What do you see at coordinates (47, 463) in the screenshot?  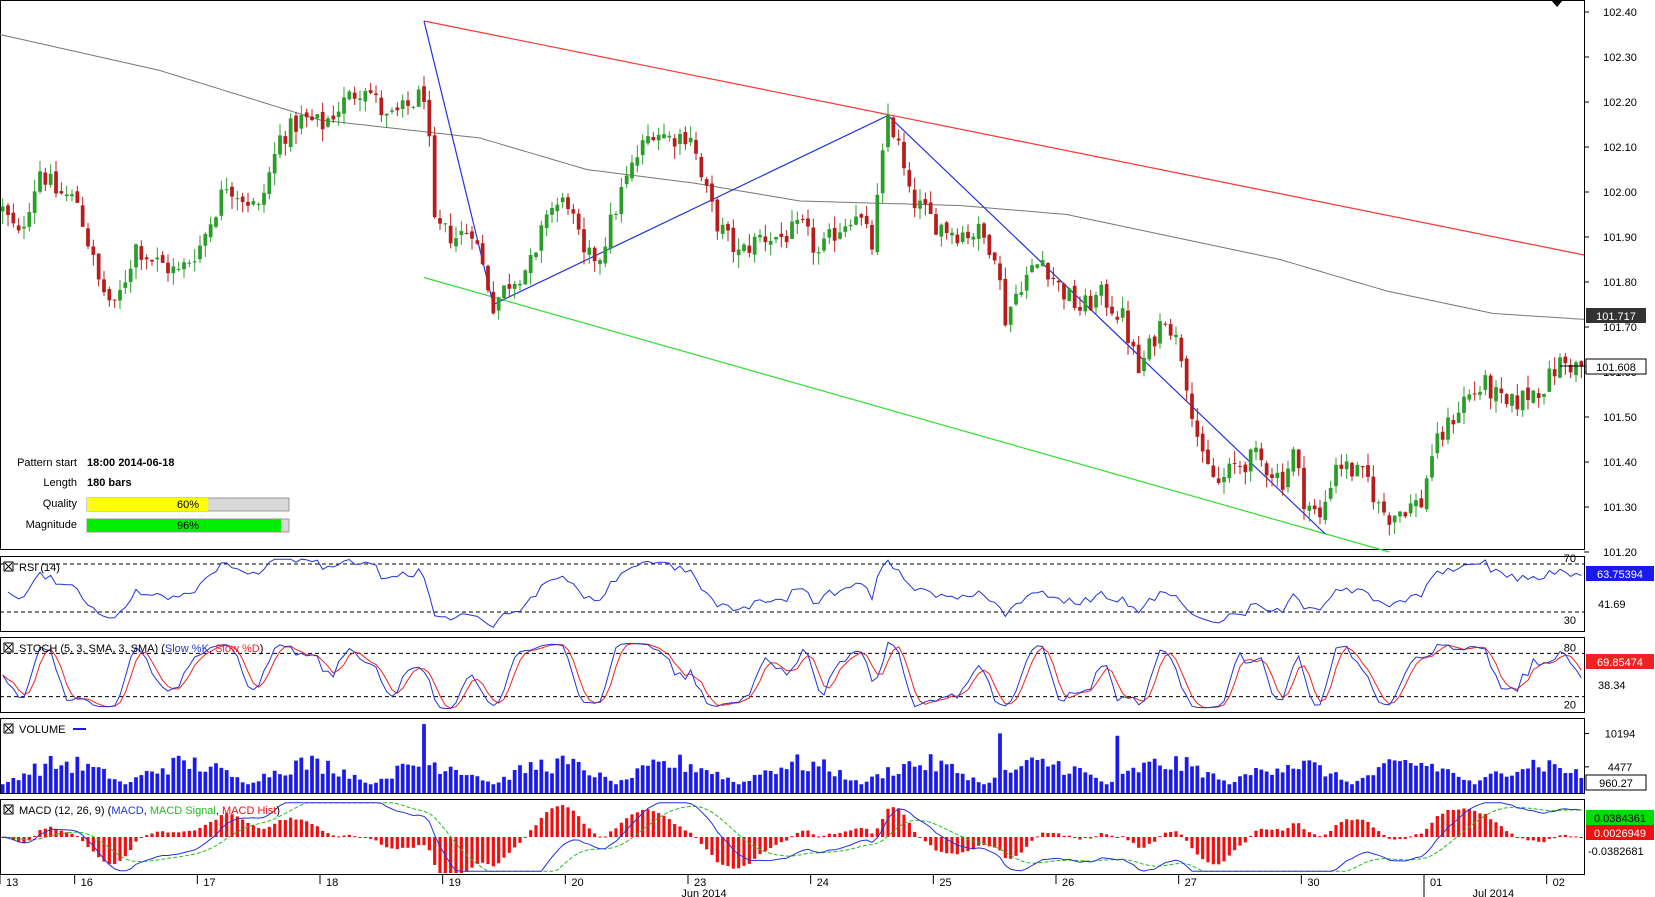 I see `pattern-start-label: Pattern start` at bounding box center [47, 463].